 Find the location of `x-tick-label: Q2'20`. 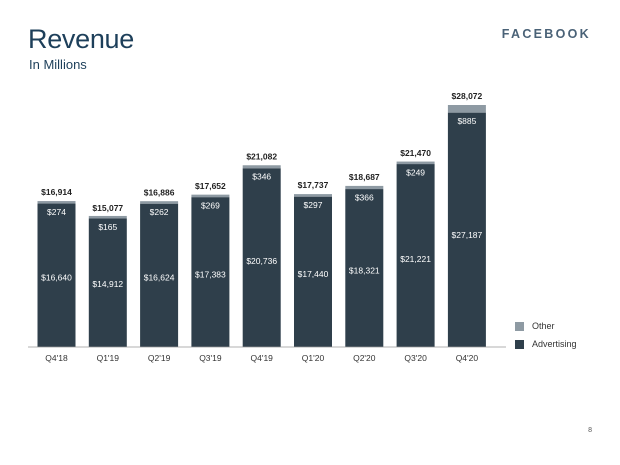

x-tick-label: Q2'20 is located at coordinates (364, 358).